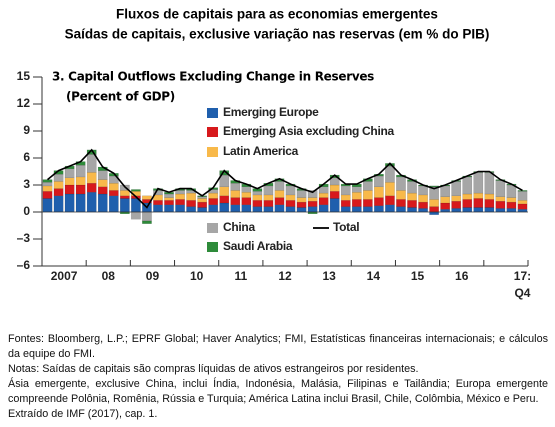 This screenshot has width=555, height=427. What do you see at coordinates (239, 227) in the screenshot?
I see `legend-label: China` at bounding box center [239, 227].